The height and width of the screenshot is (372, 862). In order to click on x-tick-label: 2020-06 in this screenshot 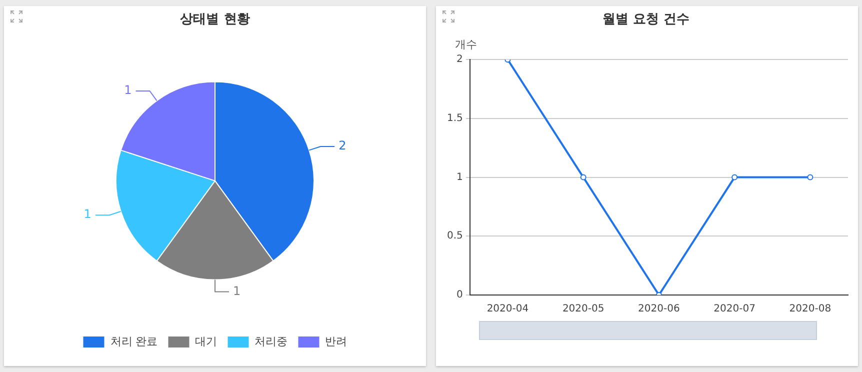, I will do `click(659, 309)`.